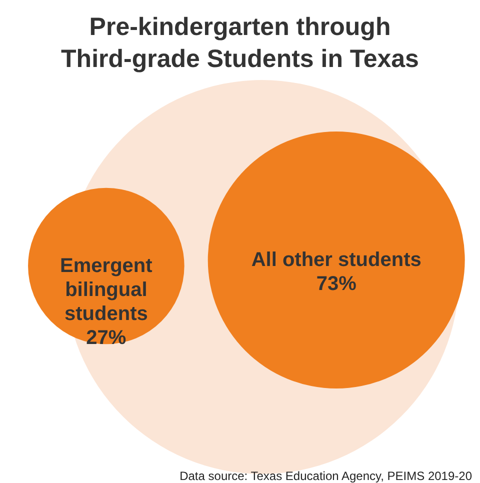 This screenshot has height=483, width=480. Describe the element at coordinates (240, 43) in the screenshot. I see `text: Pre-kindergarten through Third-grade Students in Texas` at that location.